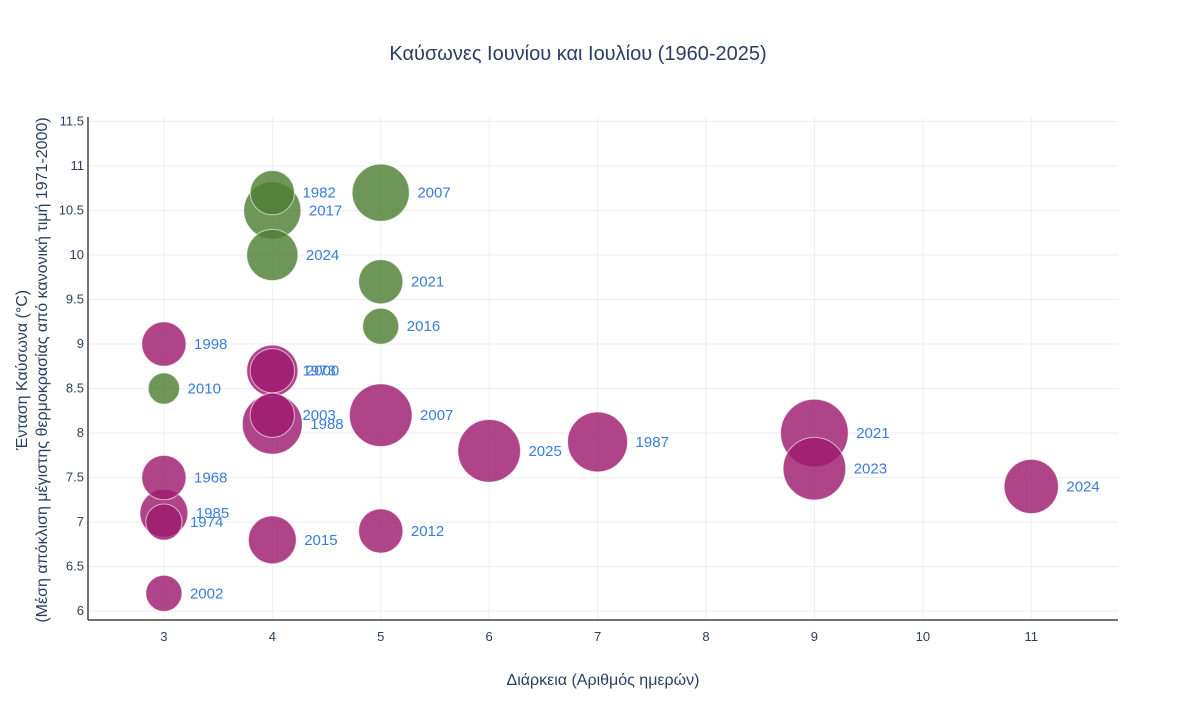 This screenshot has width=1200, height=706. Describe the element at coordinates (75, 566) in the screenshot. I see `y-tick-label: 6.5` at that location.